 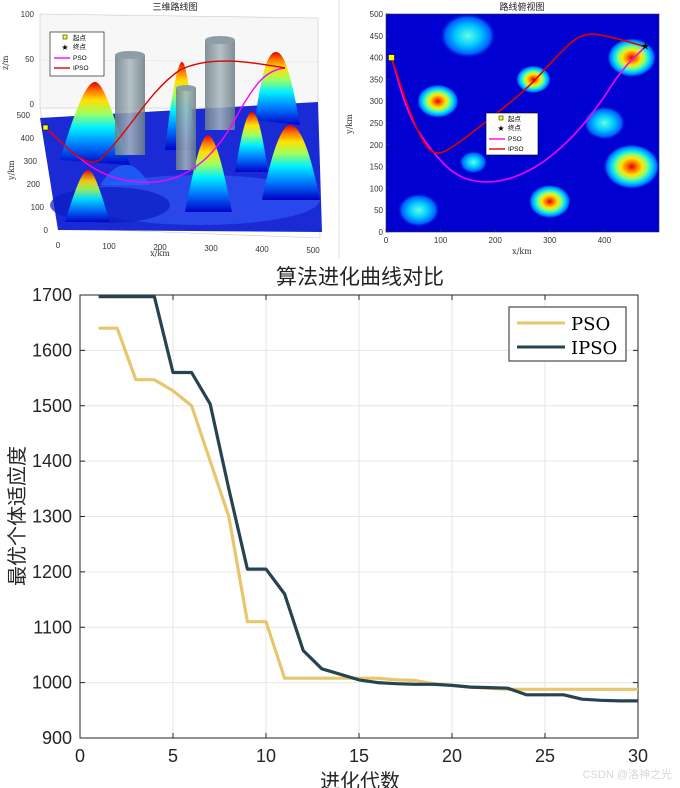 What do you see at coordinates (501, 118) in the screenshot?
I see `legend-start-swatch` at bounding box center [501, 118].